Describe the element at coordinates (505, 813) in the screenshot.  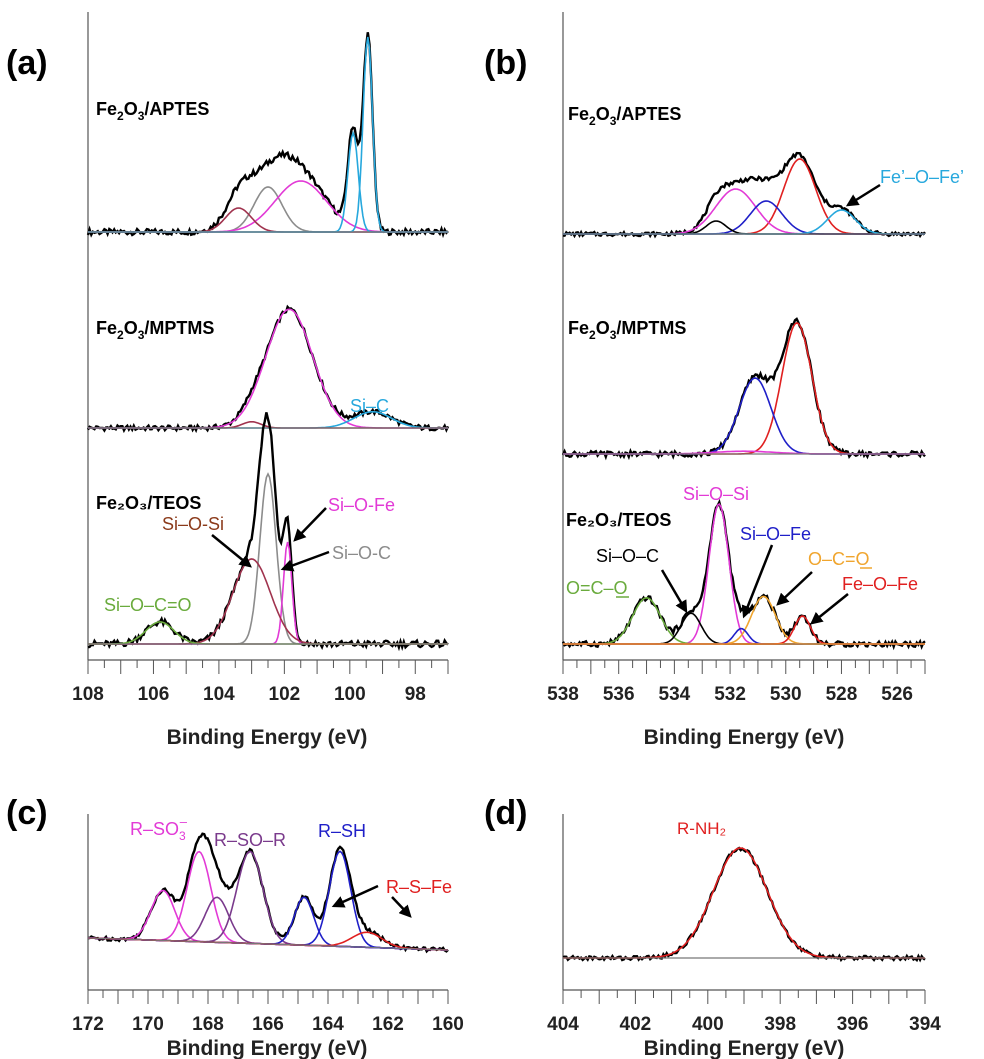
I see `panel-label-d: (d)` at that location.